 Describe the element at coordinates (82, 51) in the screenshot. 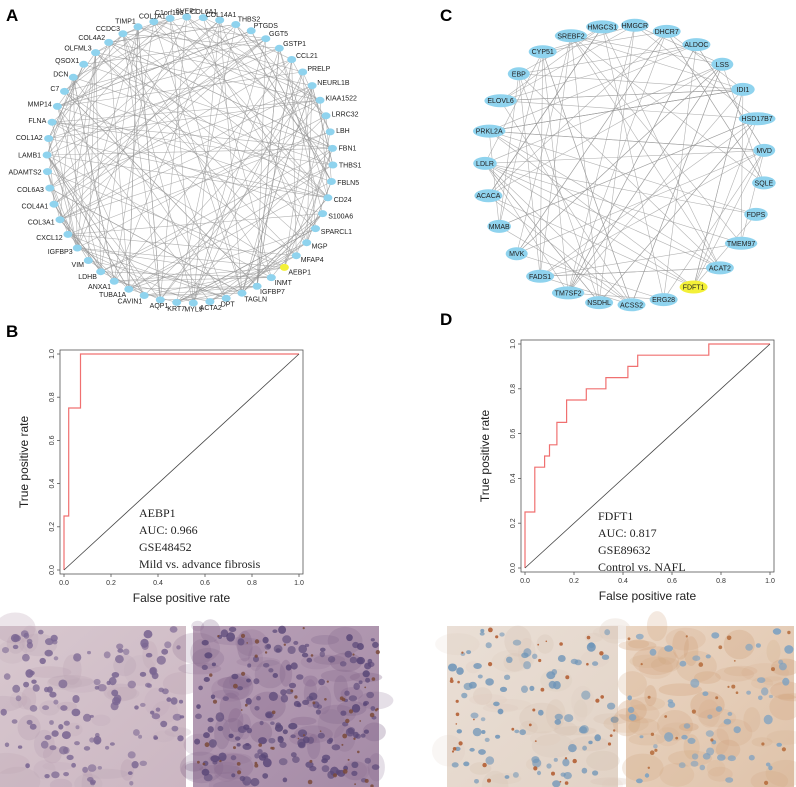

I see `network-node: OLFML3` at that location.